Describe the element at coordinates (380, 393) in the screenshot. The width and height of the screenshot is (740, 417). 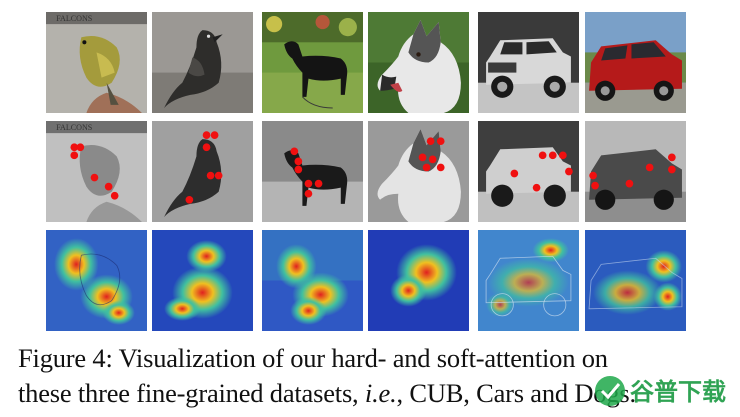
I see `caption-ie: i.e.` at that location.